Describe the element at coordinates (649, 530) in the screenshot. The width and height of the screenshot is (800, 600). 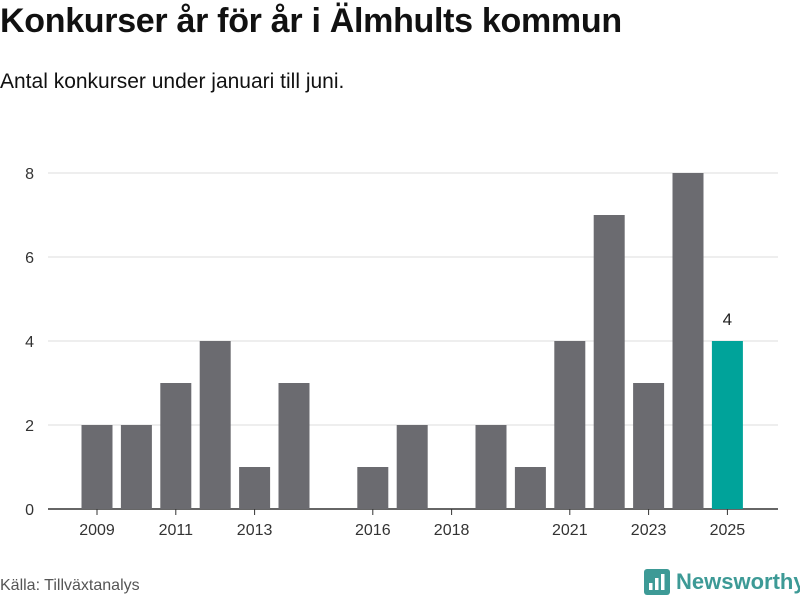
I see `x-tick-label: 2023` at that location.